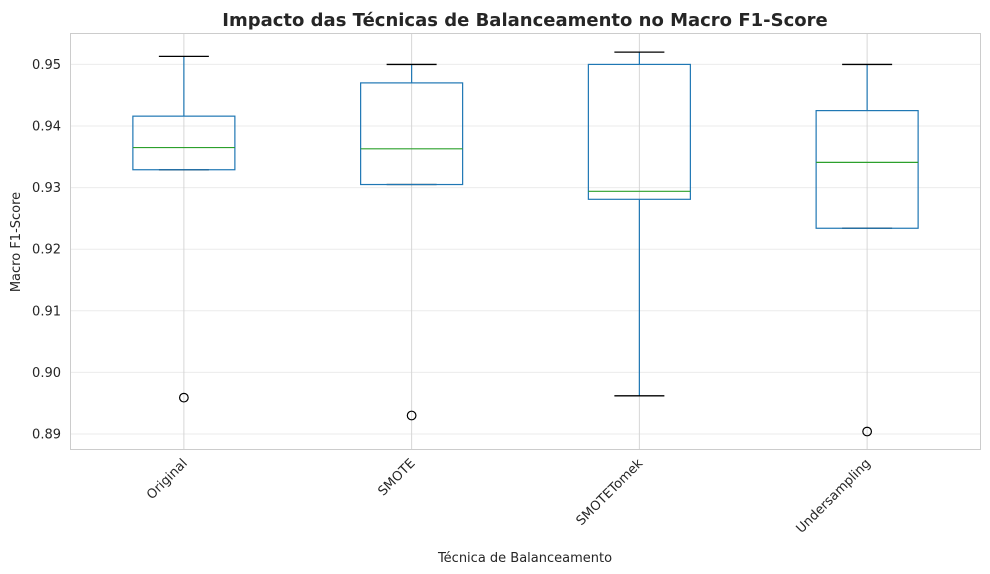  I want to click on y-tick-label: 0.91, so click(46, 311).